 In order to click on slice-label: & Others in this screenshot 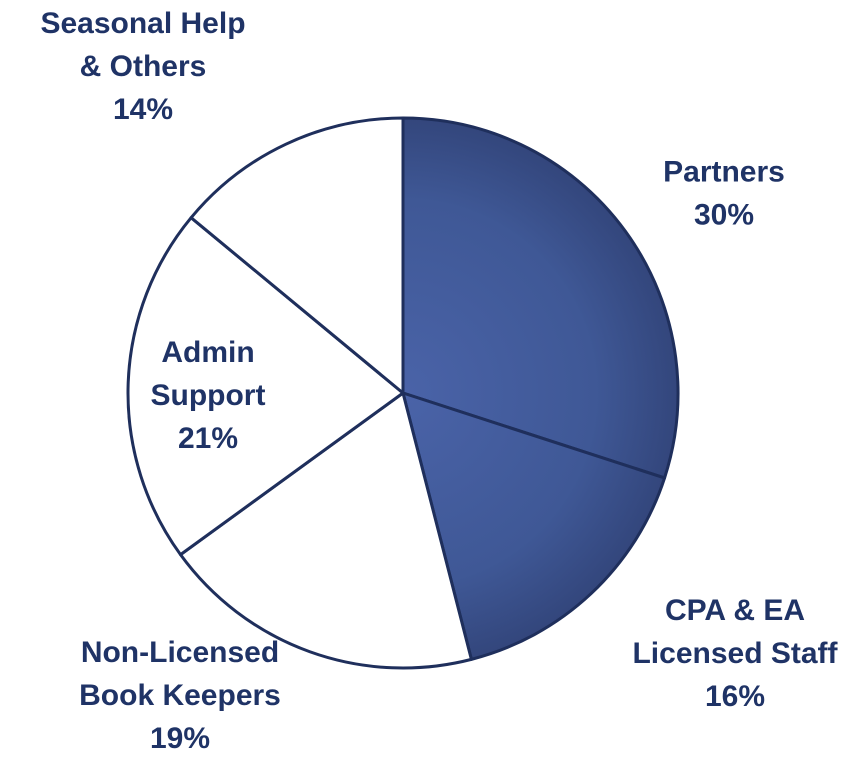, I will do `click(143, 66)`.